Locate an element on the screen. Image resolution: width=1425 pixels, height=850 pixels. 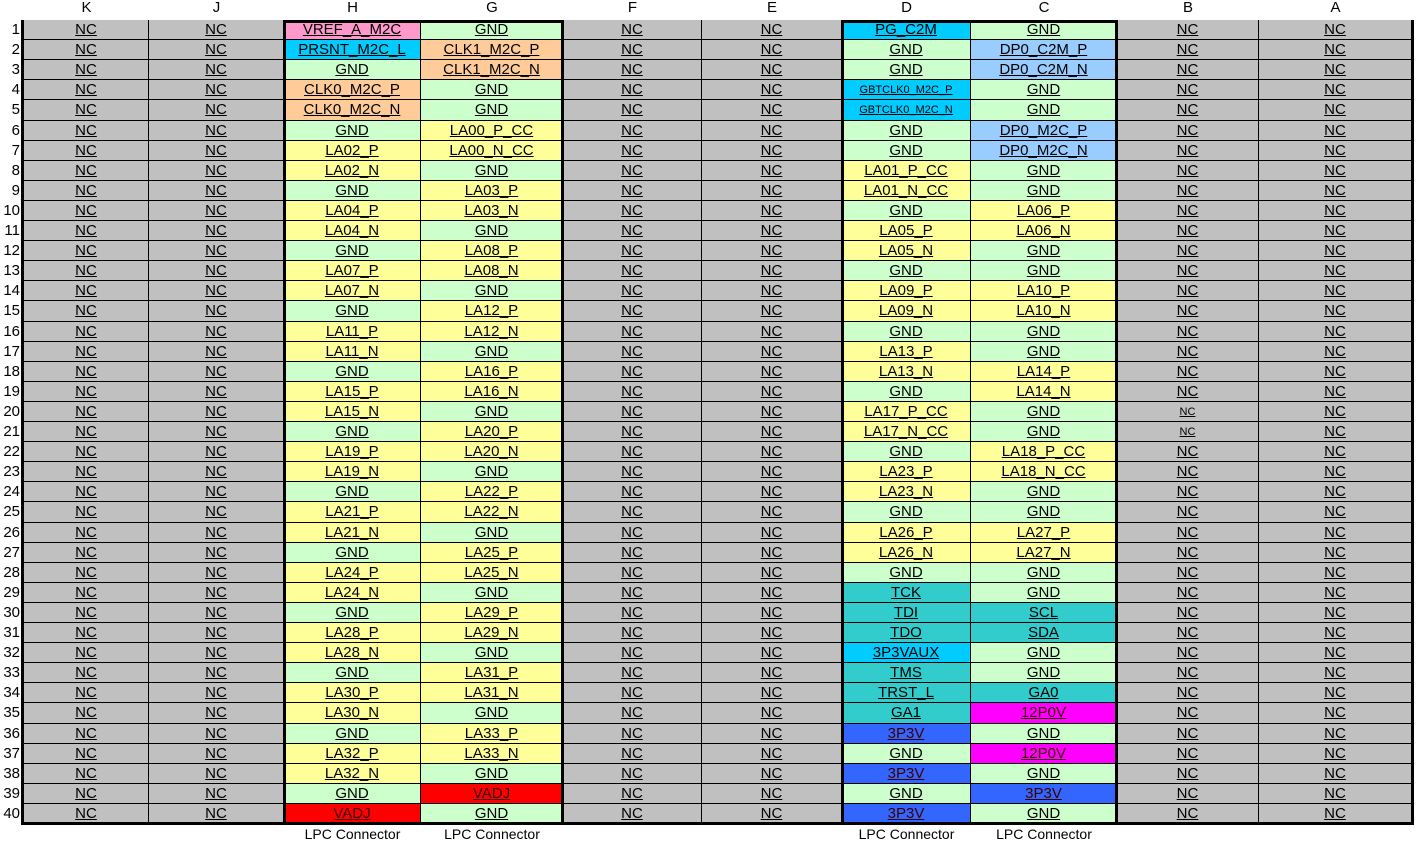
column-header-j: J is located at coordinates (216, 8).